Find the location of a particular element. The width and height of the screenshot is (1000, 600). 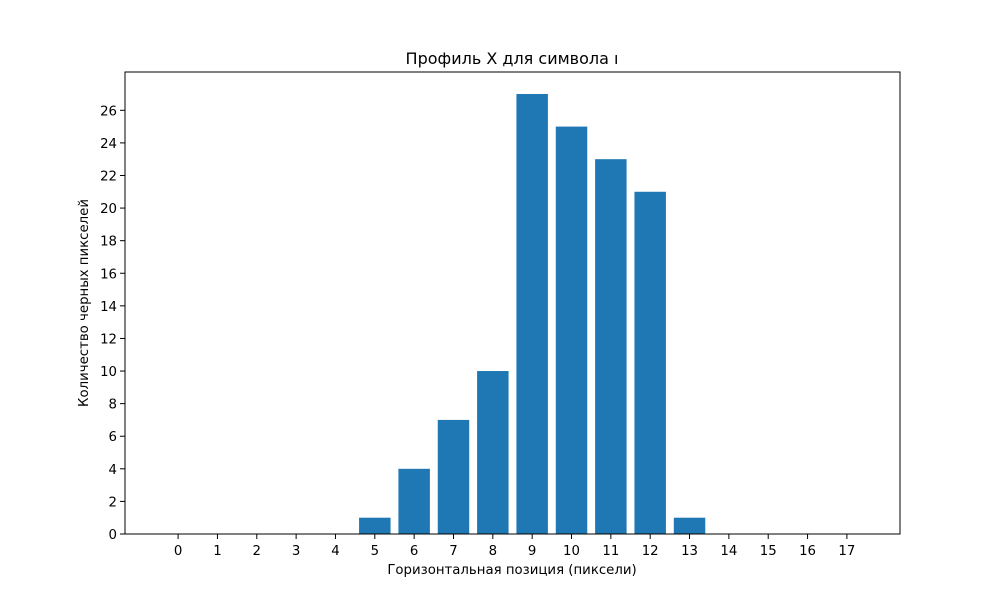

x-axis-ticks: 0 1 2 3 4 5 6 7 8 9 10 11 12 13 14 15 16 17 is located at coordinates (514, 546).